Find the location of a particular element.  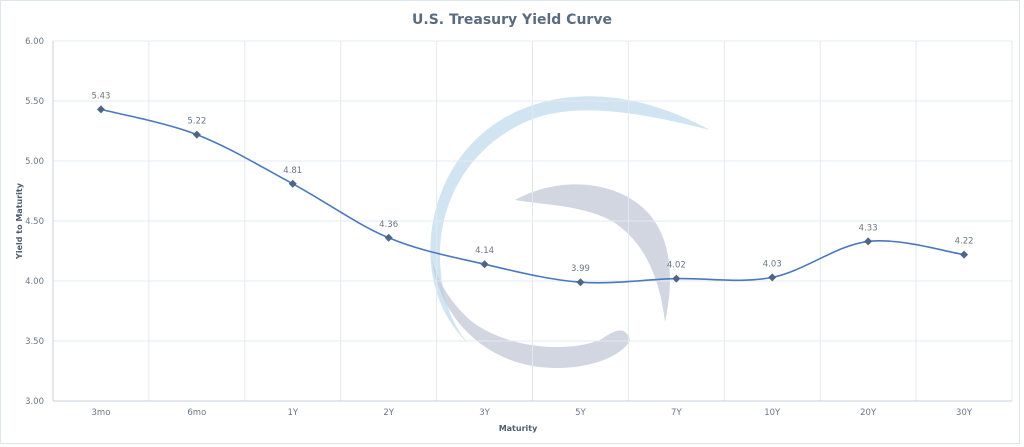

y-tick-label: 5.00 is located at coordinates (34, 162).